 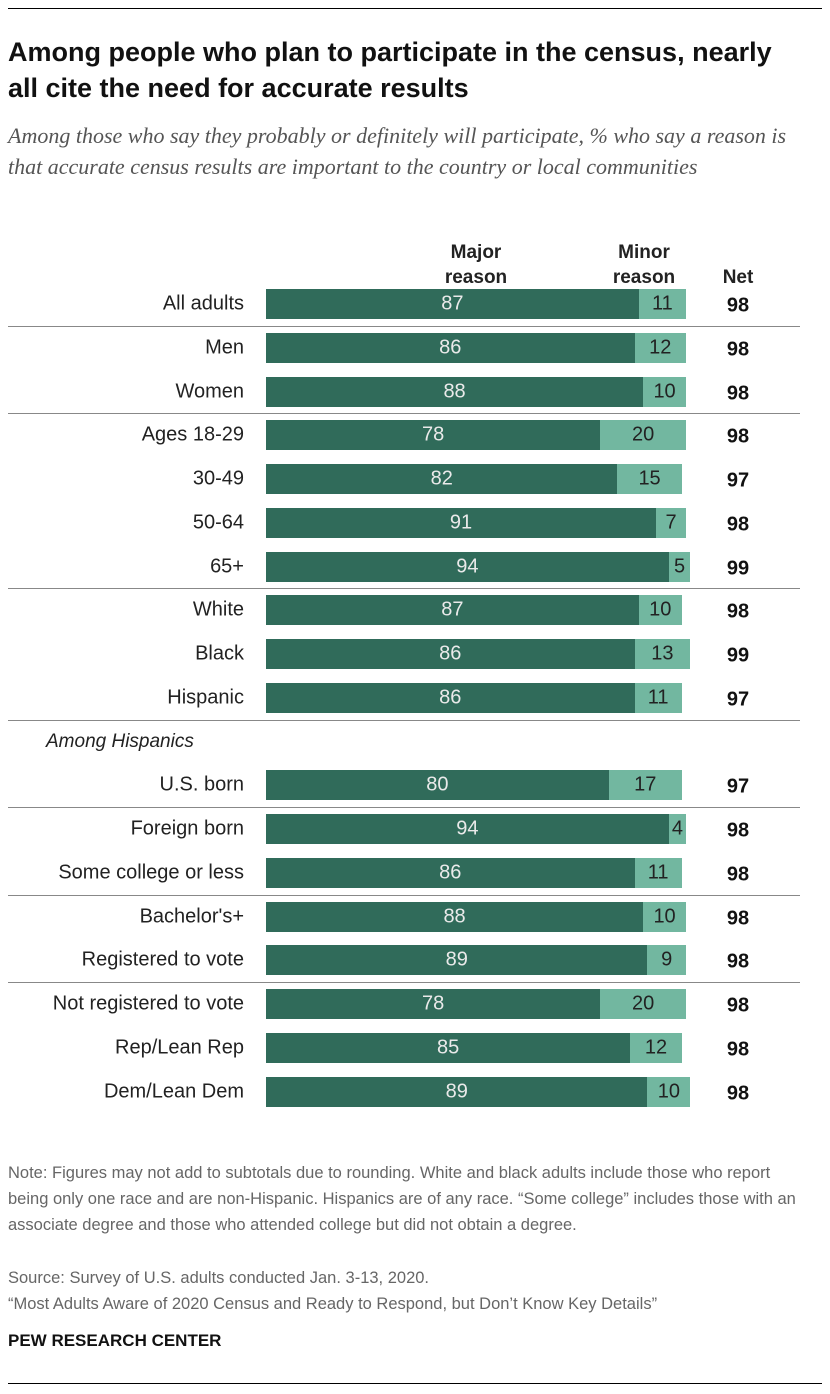 I want to click on value-label: 80, so click(x=437, y=784).